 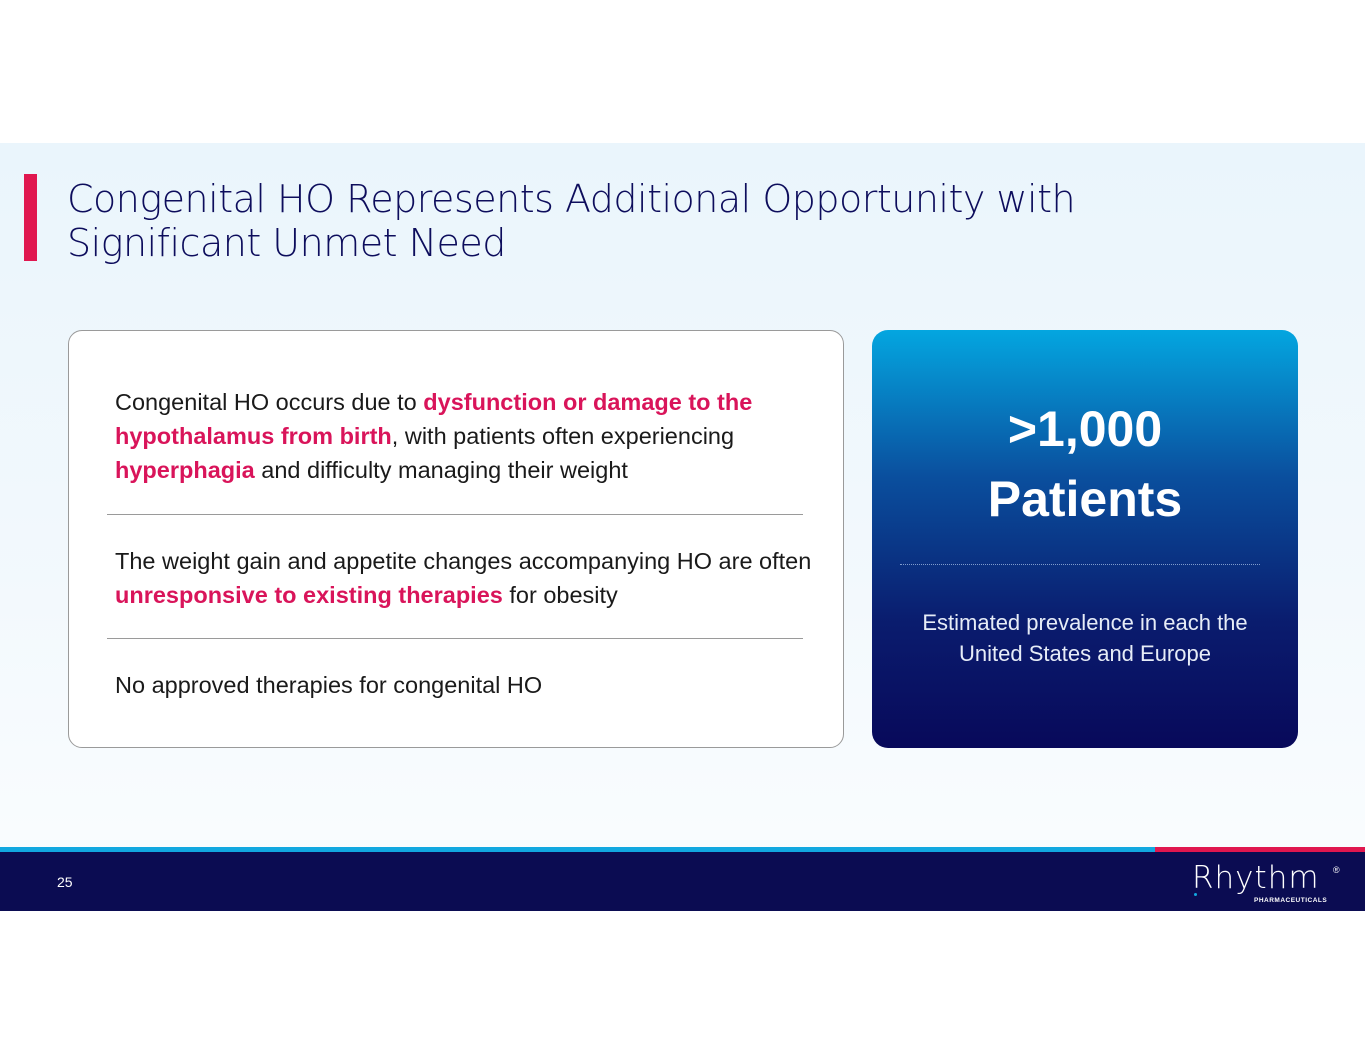 What do you see at coordinates (309, 595) in the screenshot?
I see `highlighted-text: unresponsive to existing therapies` at bounding box center [309, 595].